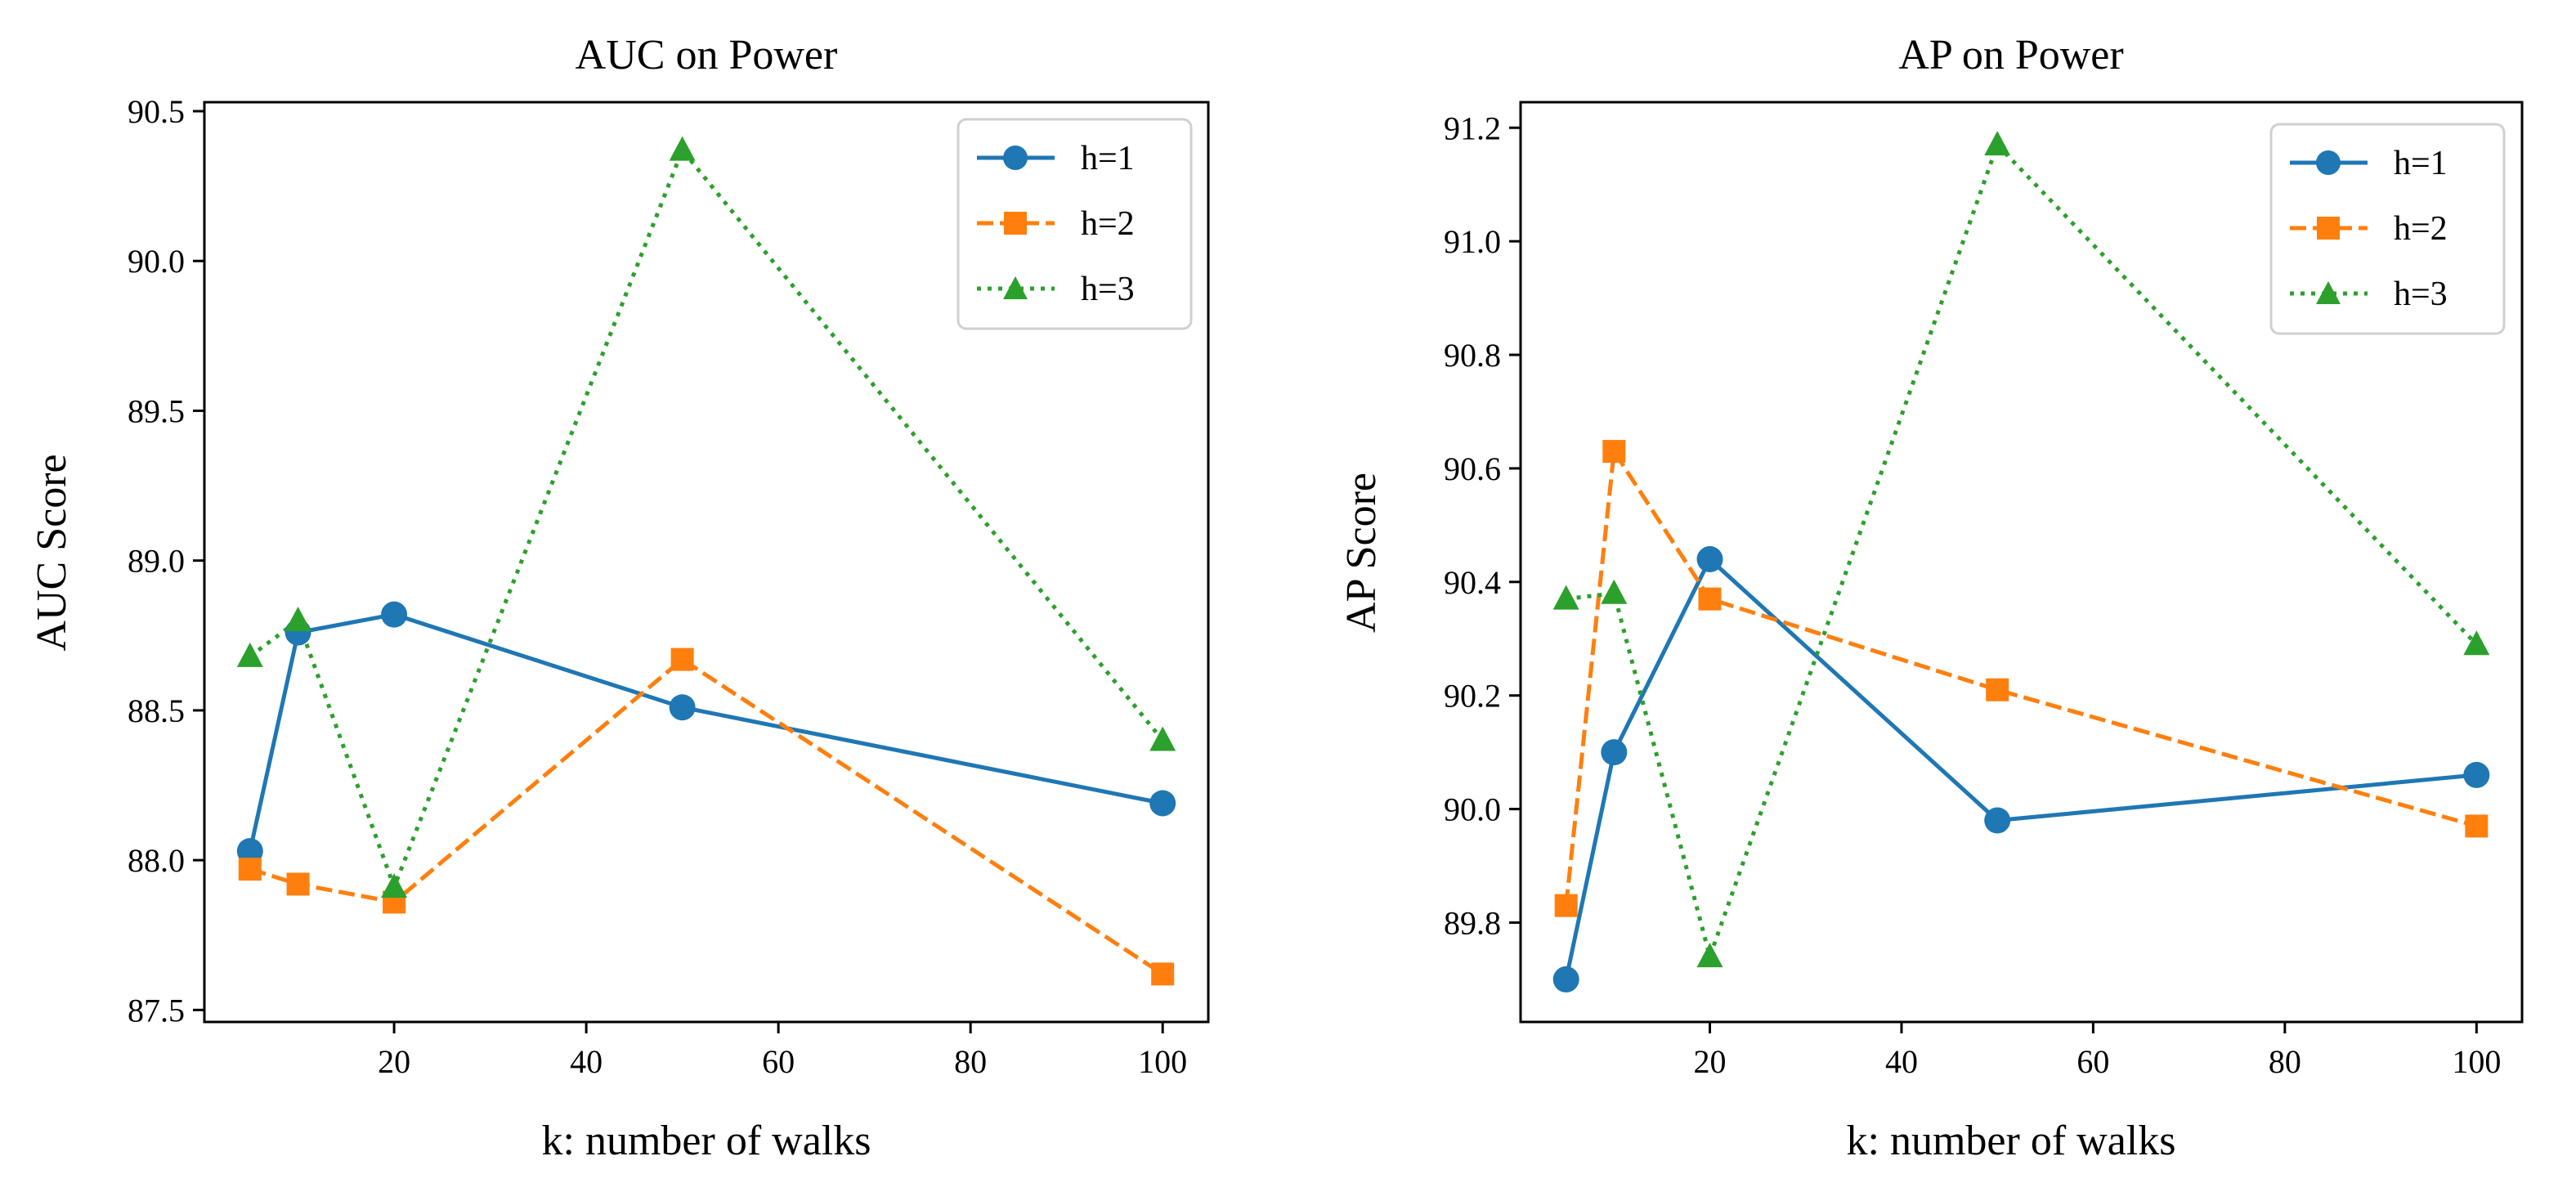  I want to click on chart-ap-xlabel: k: number of walks, so click(2011, 1141).